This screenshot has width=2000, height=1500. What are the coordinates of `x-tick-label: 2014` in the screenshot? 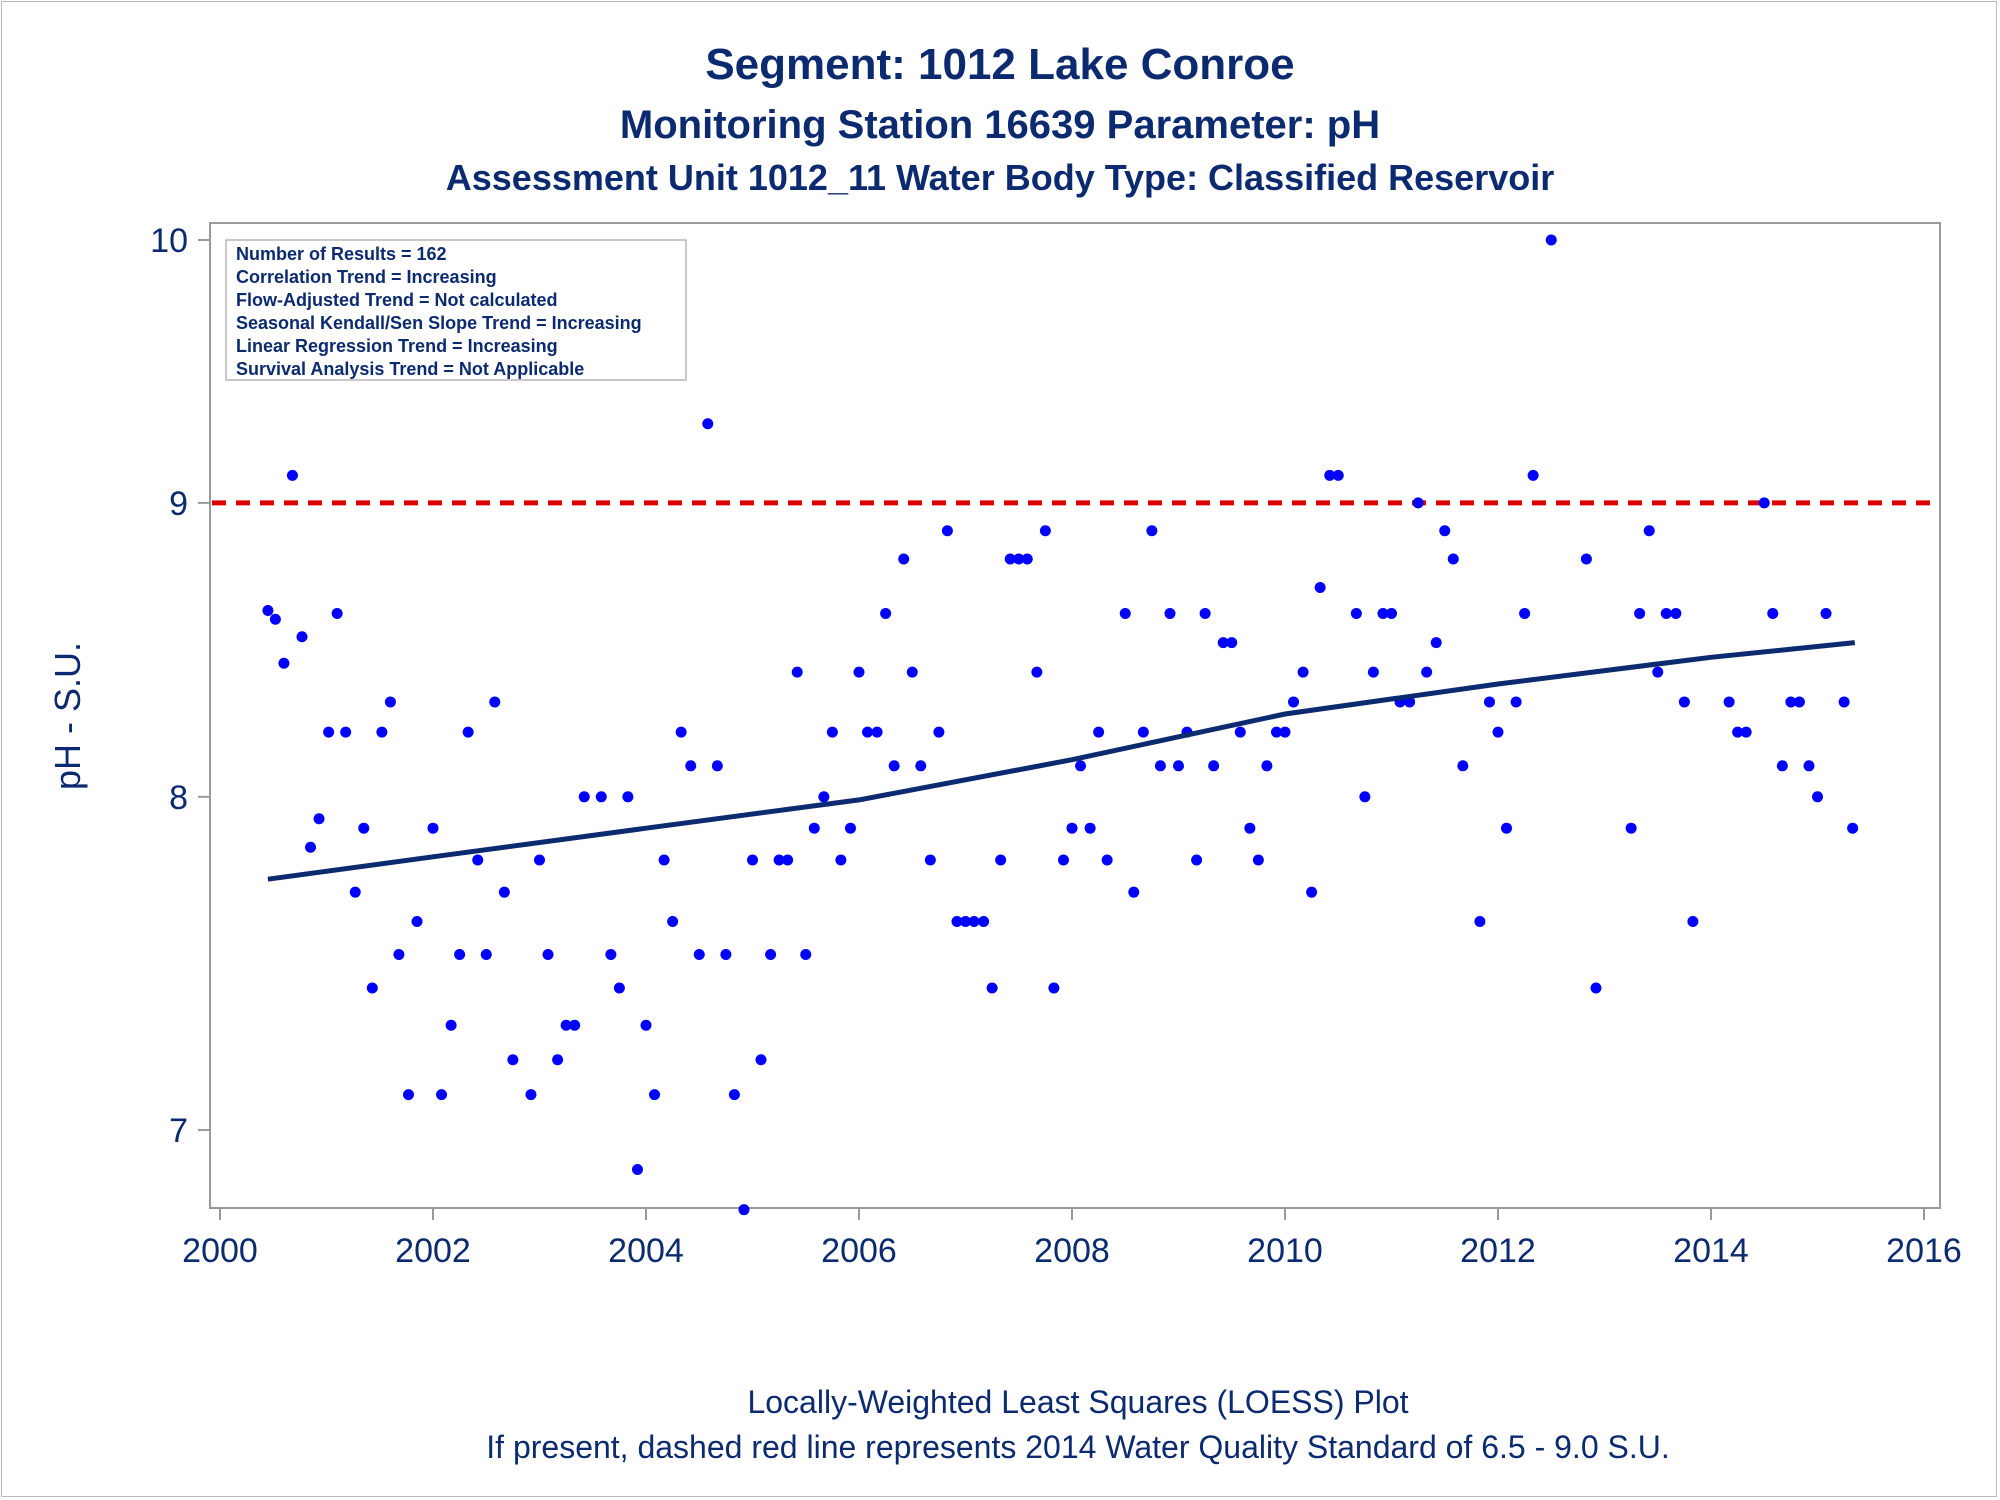 It's located at (1711, 1251).